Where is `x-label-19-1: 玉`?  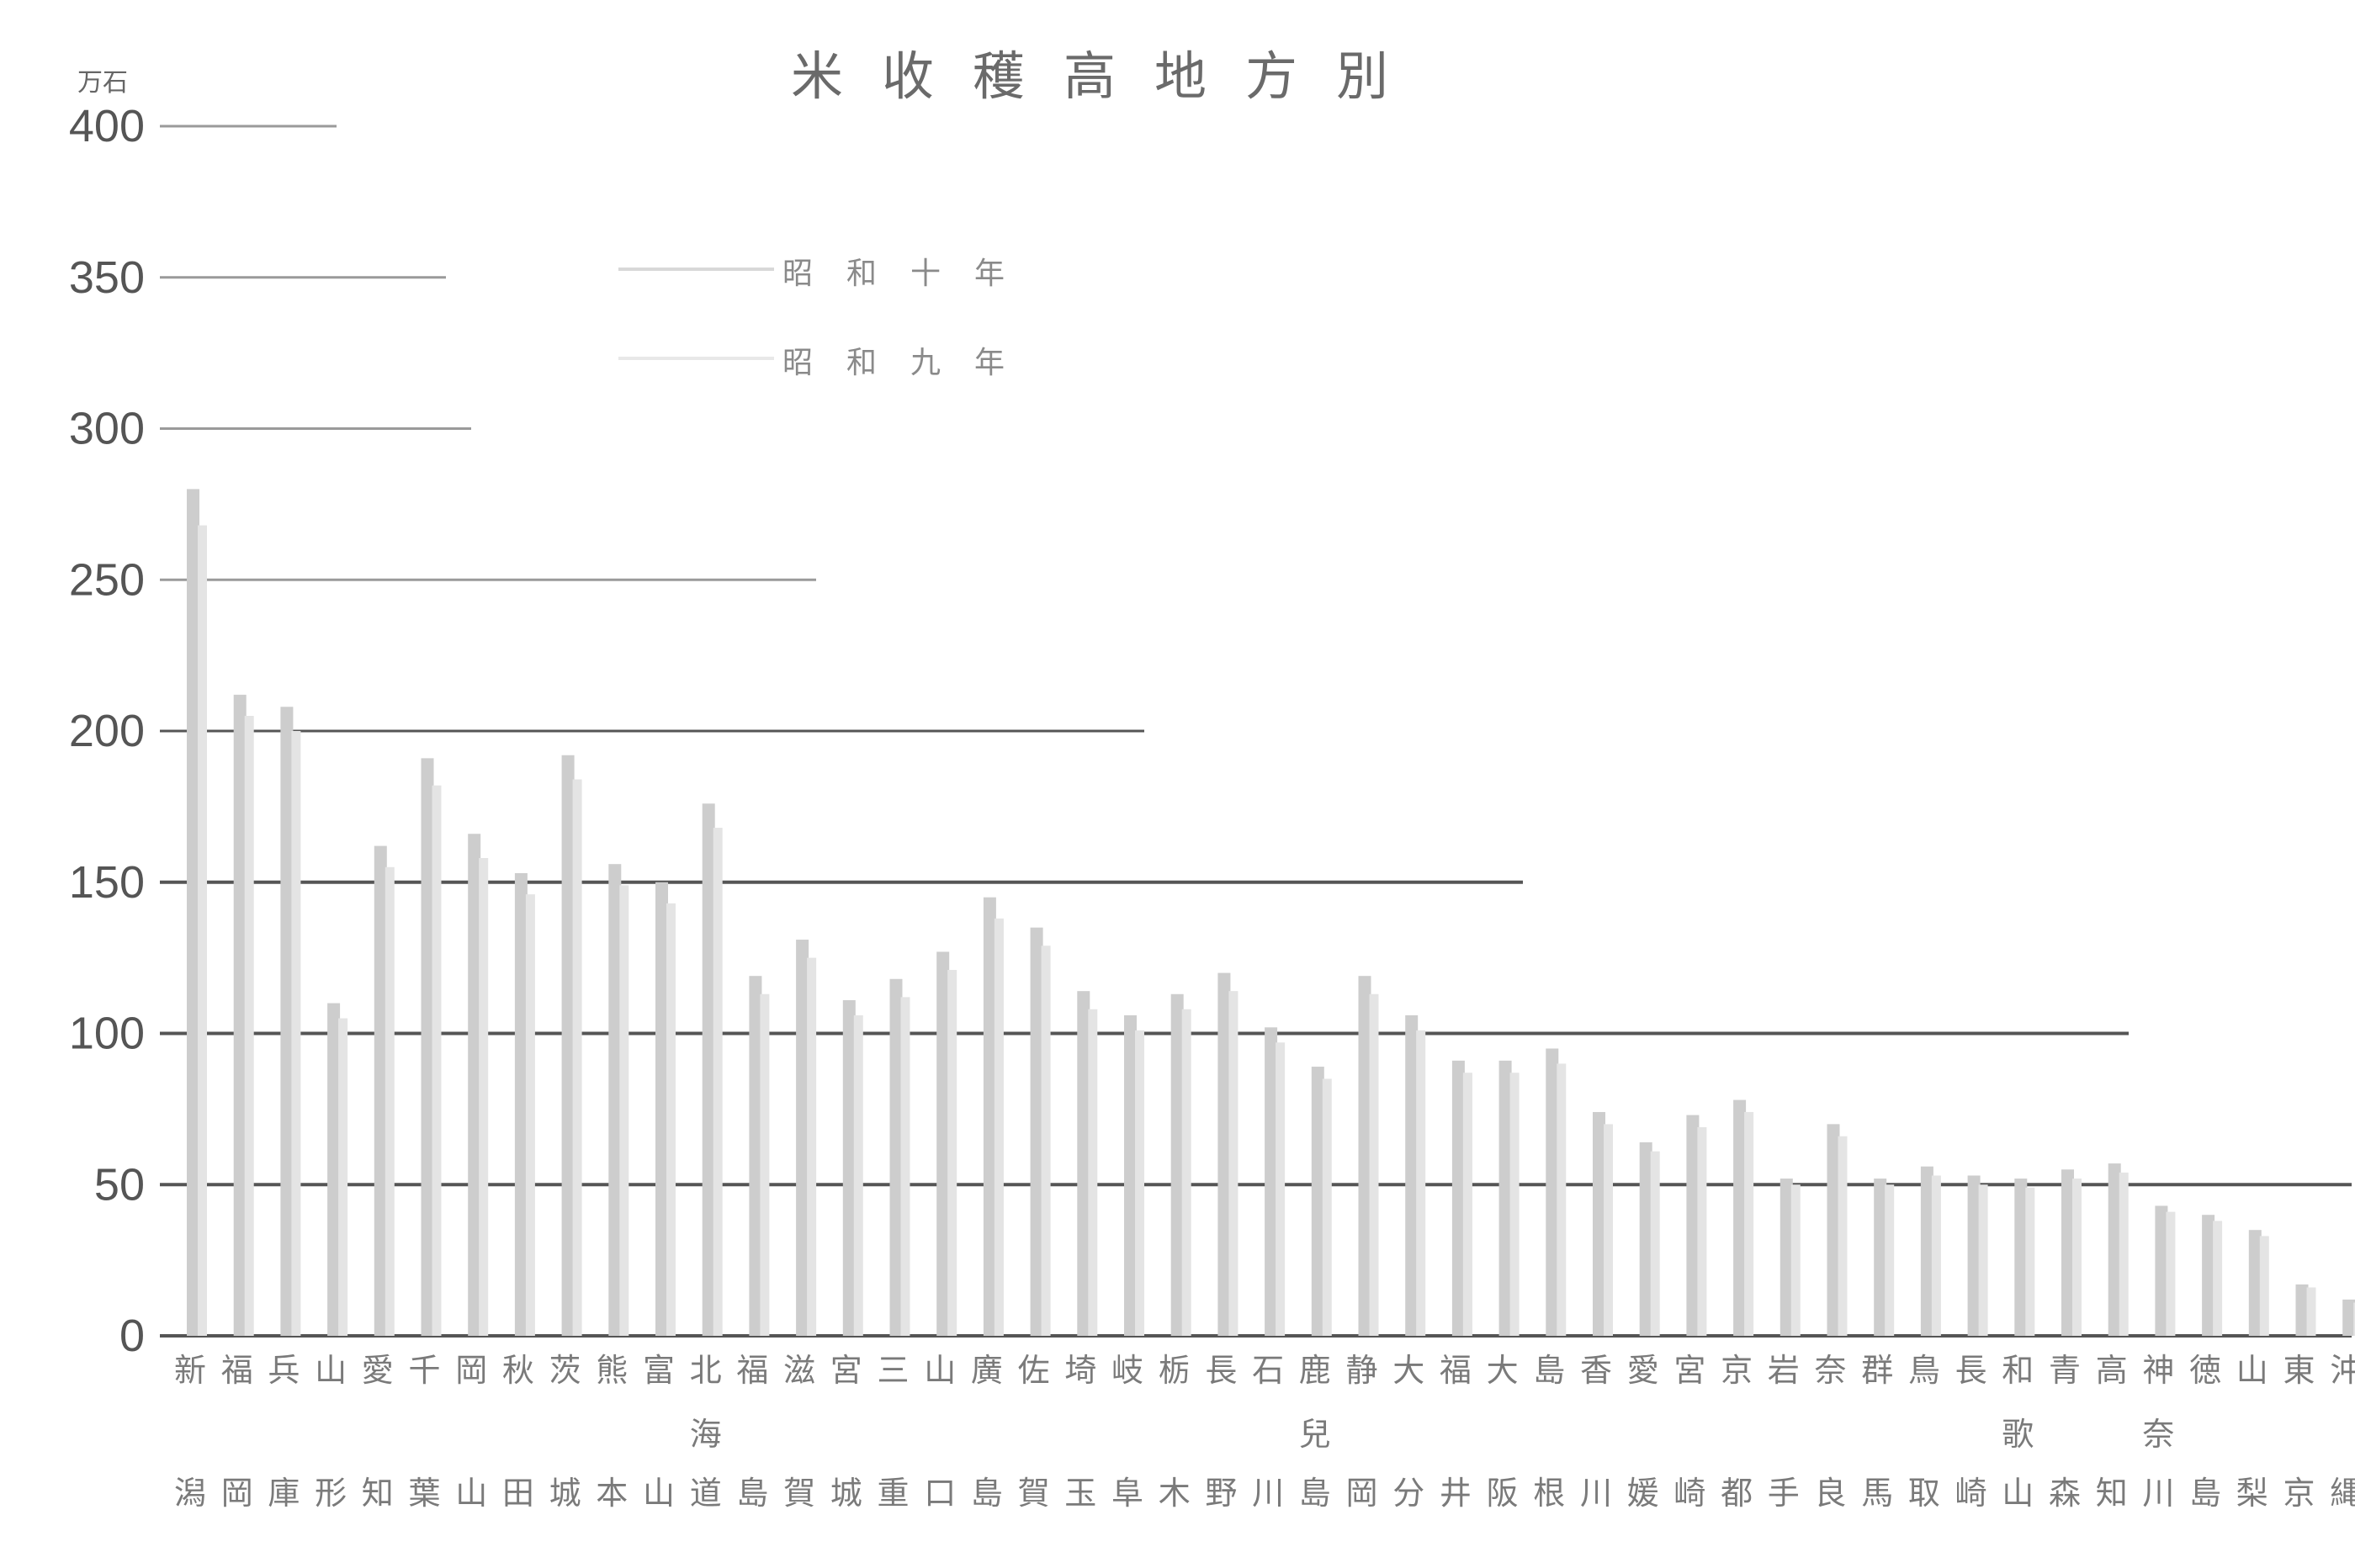
x-label-19-1: 玉 is located at coordinates (1080, 1493).